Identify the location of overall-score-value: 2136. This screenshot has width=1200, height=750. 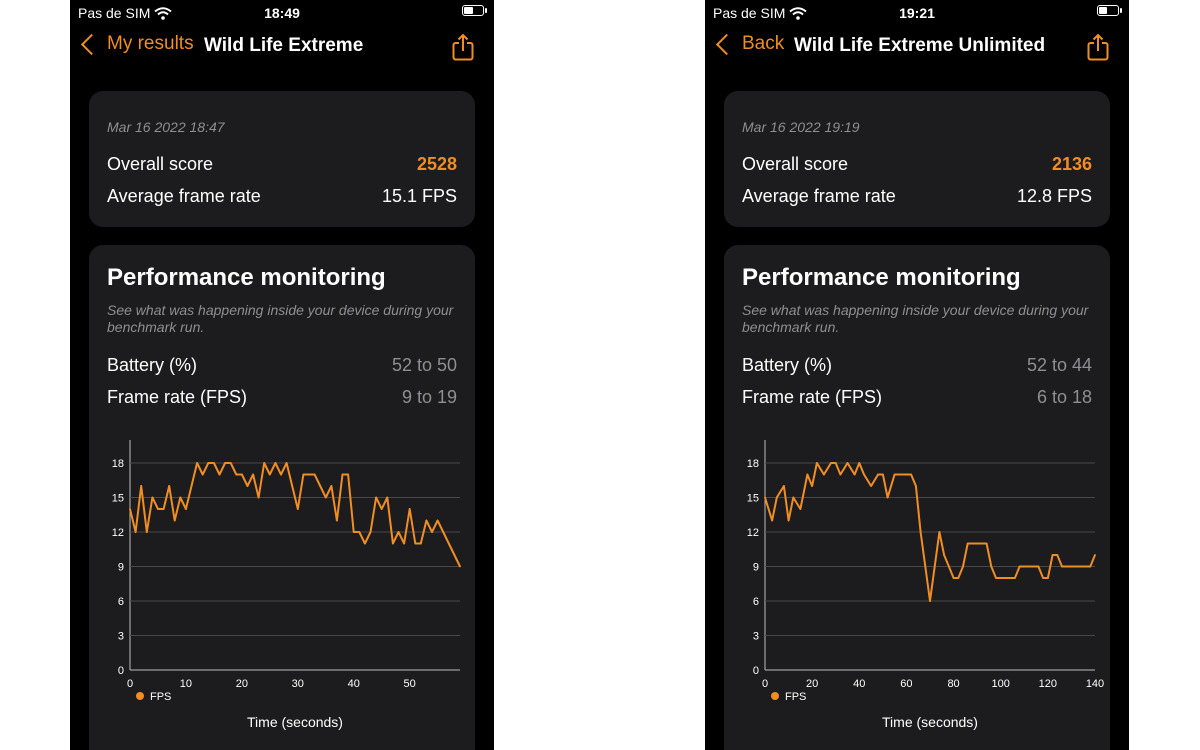
(1071, 164).